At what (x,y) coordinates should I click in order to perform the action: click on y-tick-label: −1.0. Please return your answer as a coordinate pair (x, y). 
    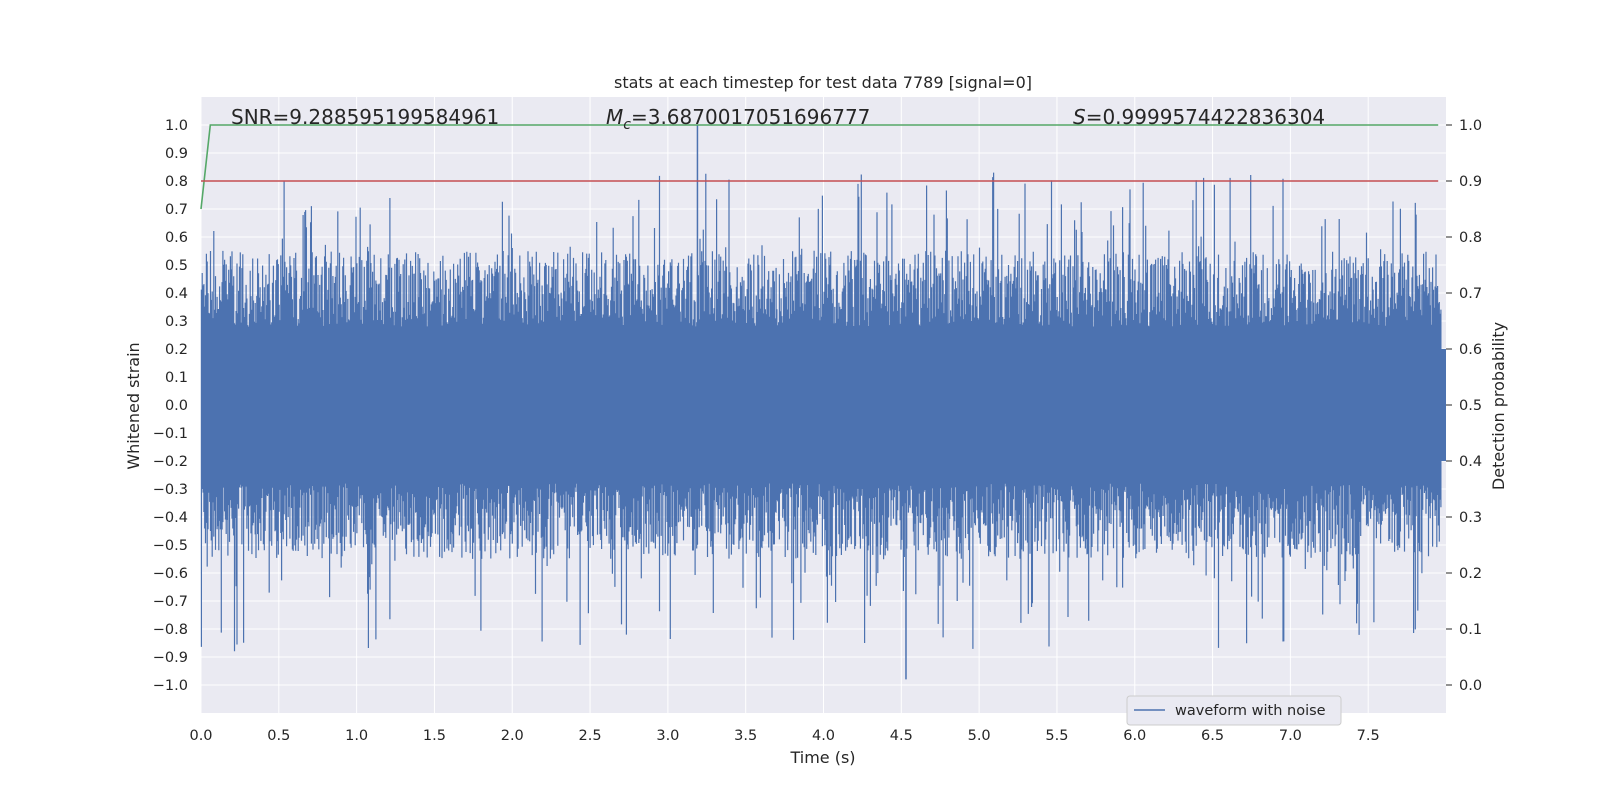
    Looking at the image, I should click on (170, 686).